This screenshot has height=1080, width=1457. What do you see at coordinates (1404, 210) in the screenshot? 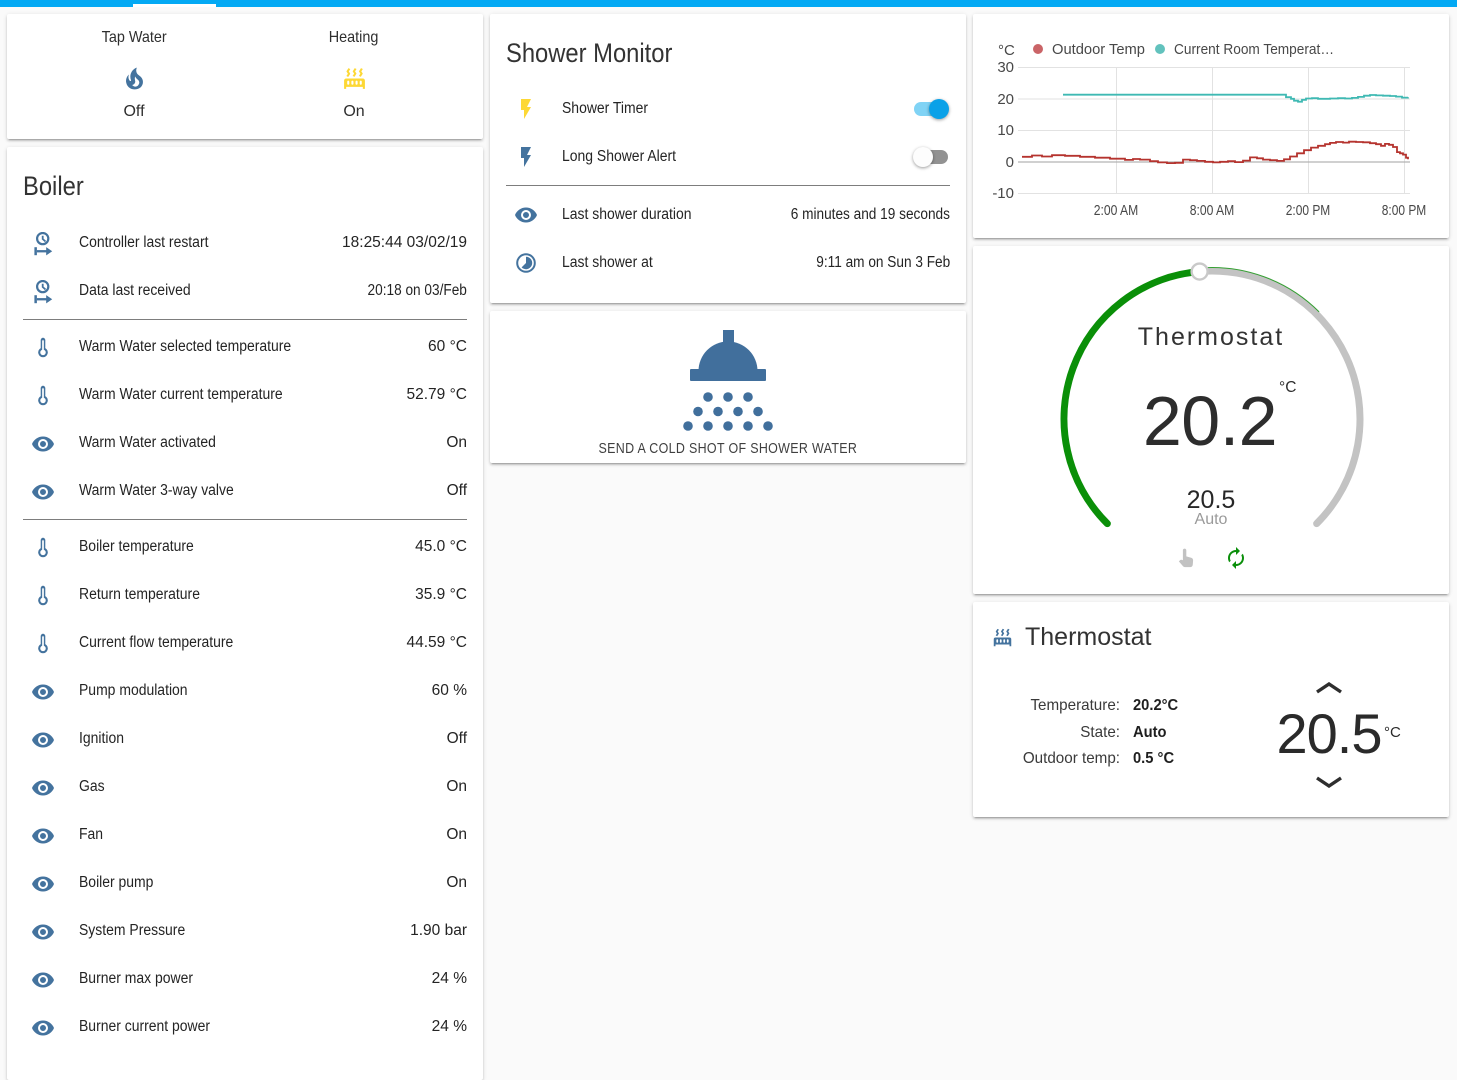
I see `svg-text: 8:00 PM` at bounding box center [1404, 210].